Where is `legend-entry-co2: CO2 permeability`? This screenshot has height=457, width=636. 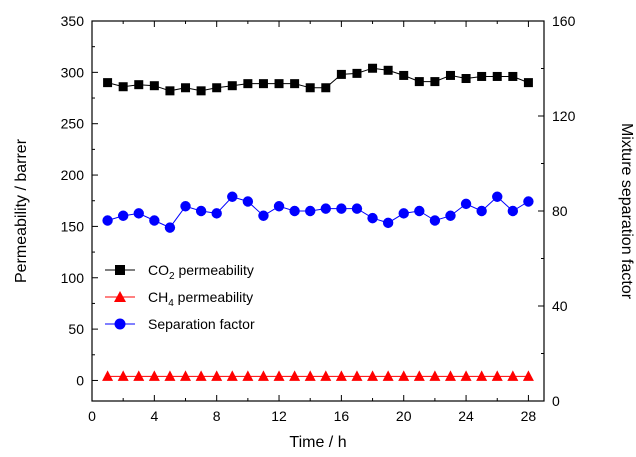 legend-entry-co2: CO2 permeability is located at coordinates (179, 272).